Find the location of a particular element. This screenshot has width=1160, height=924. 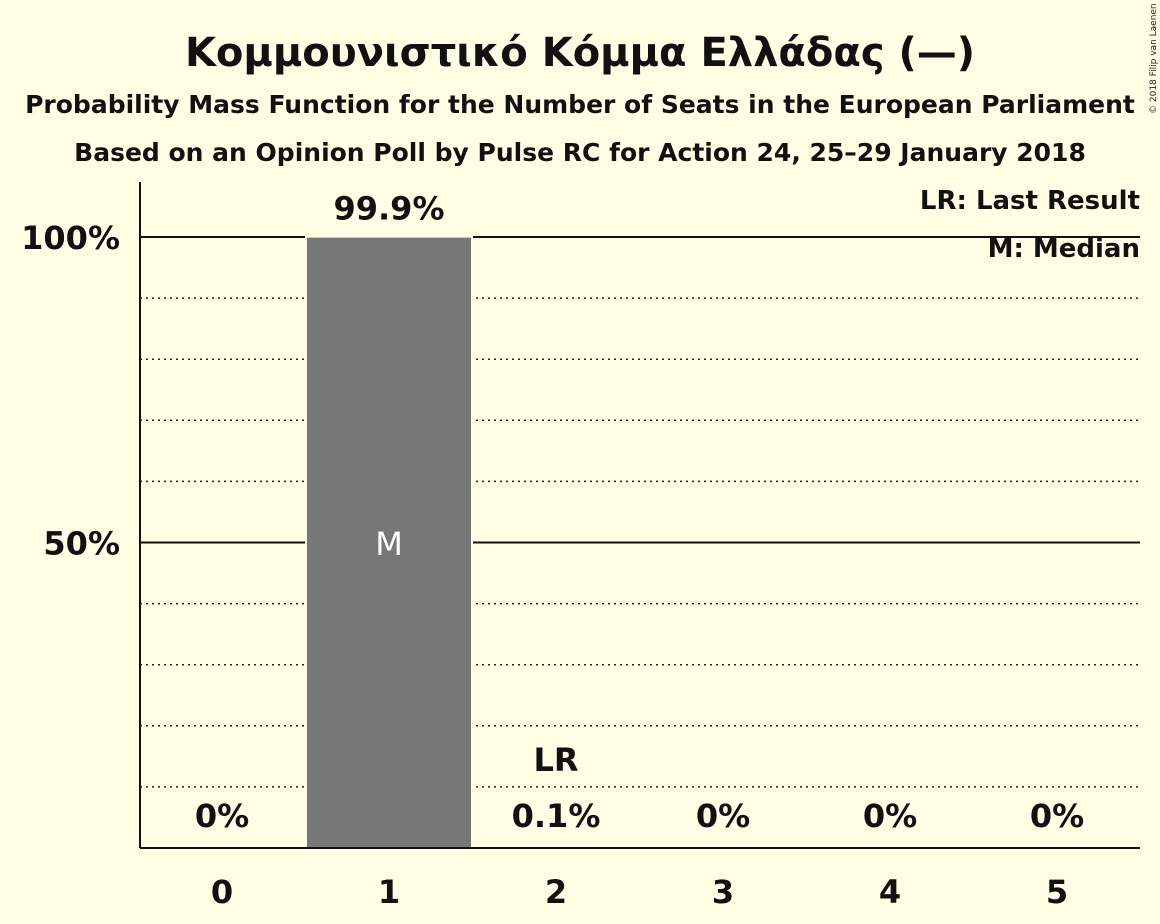

data-label: 99.9% is located at coordinates (388, 209).